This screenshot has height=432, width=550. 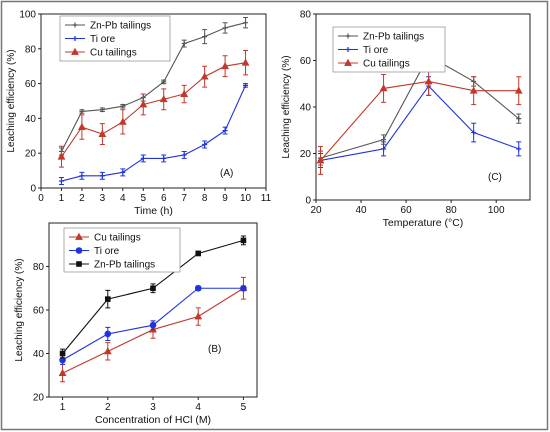 I want to click on legend: Cu tailings Ti ore Zn-Pb tailings, so click(x=122, y=250).